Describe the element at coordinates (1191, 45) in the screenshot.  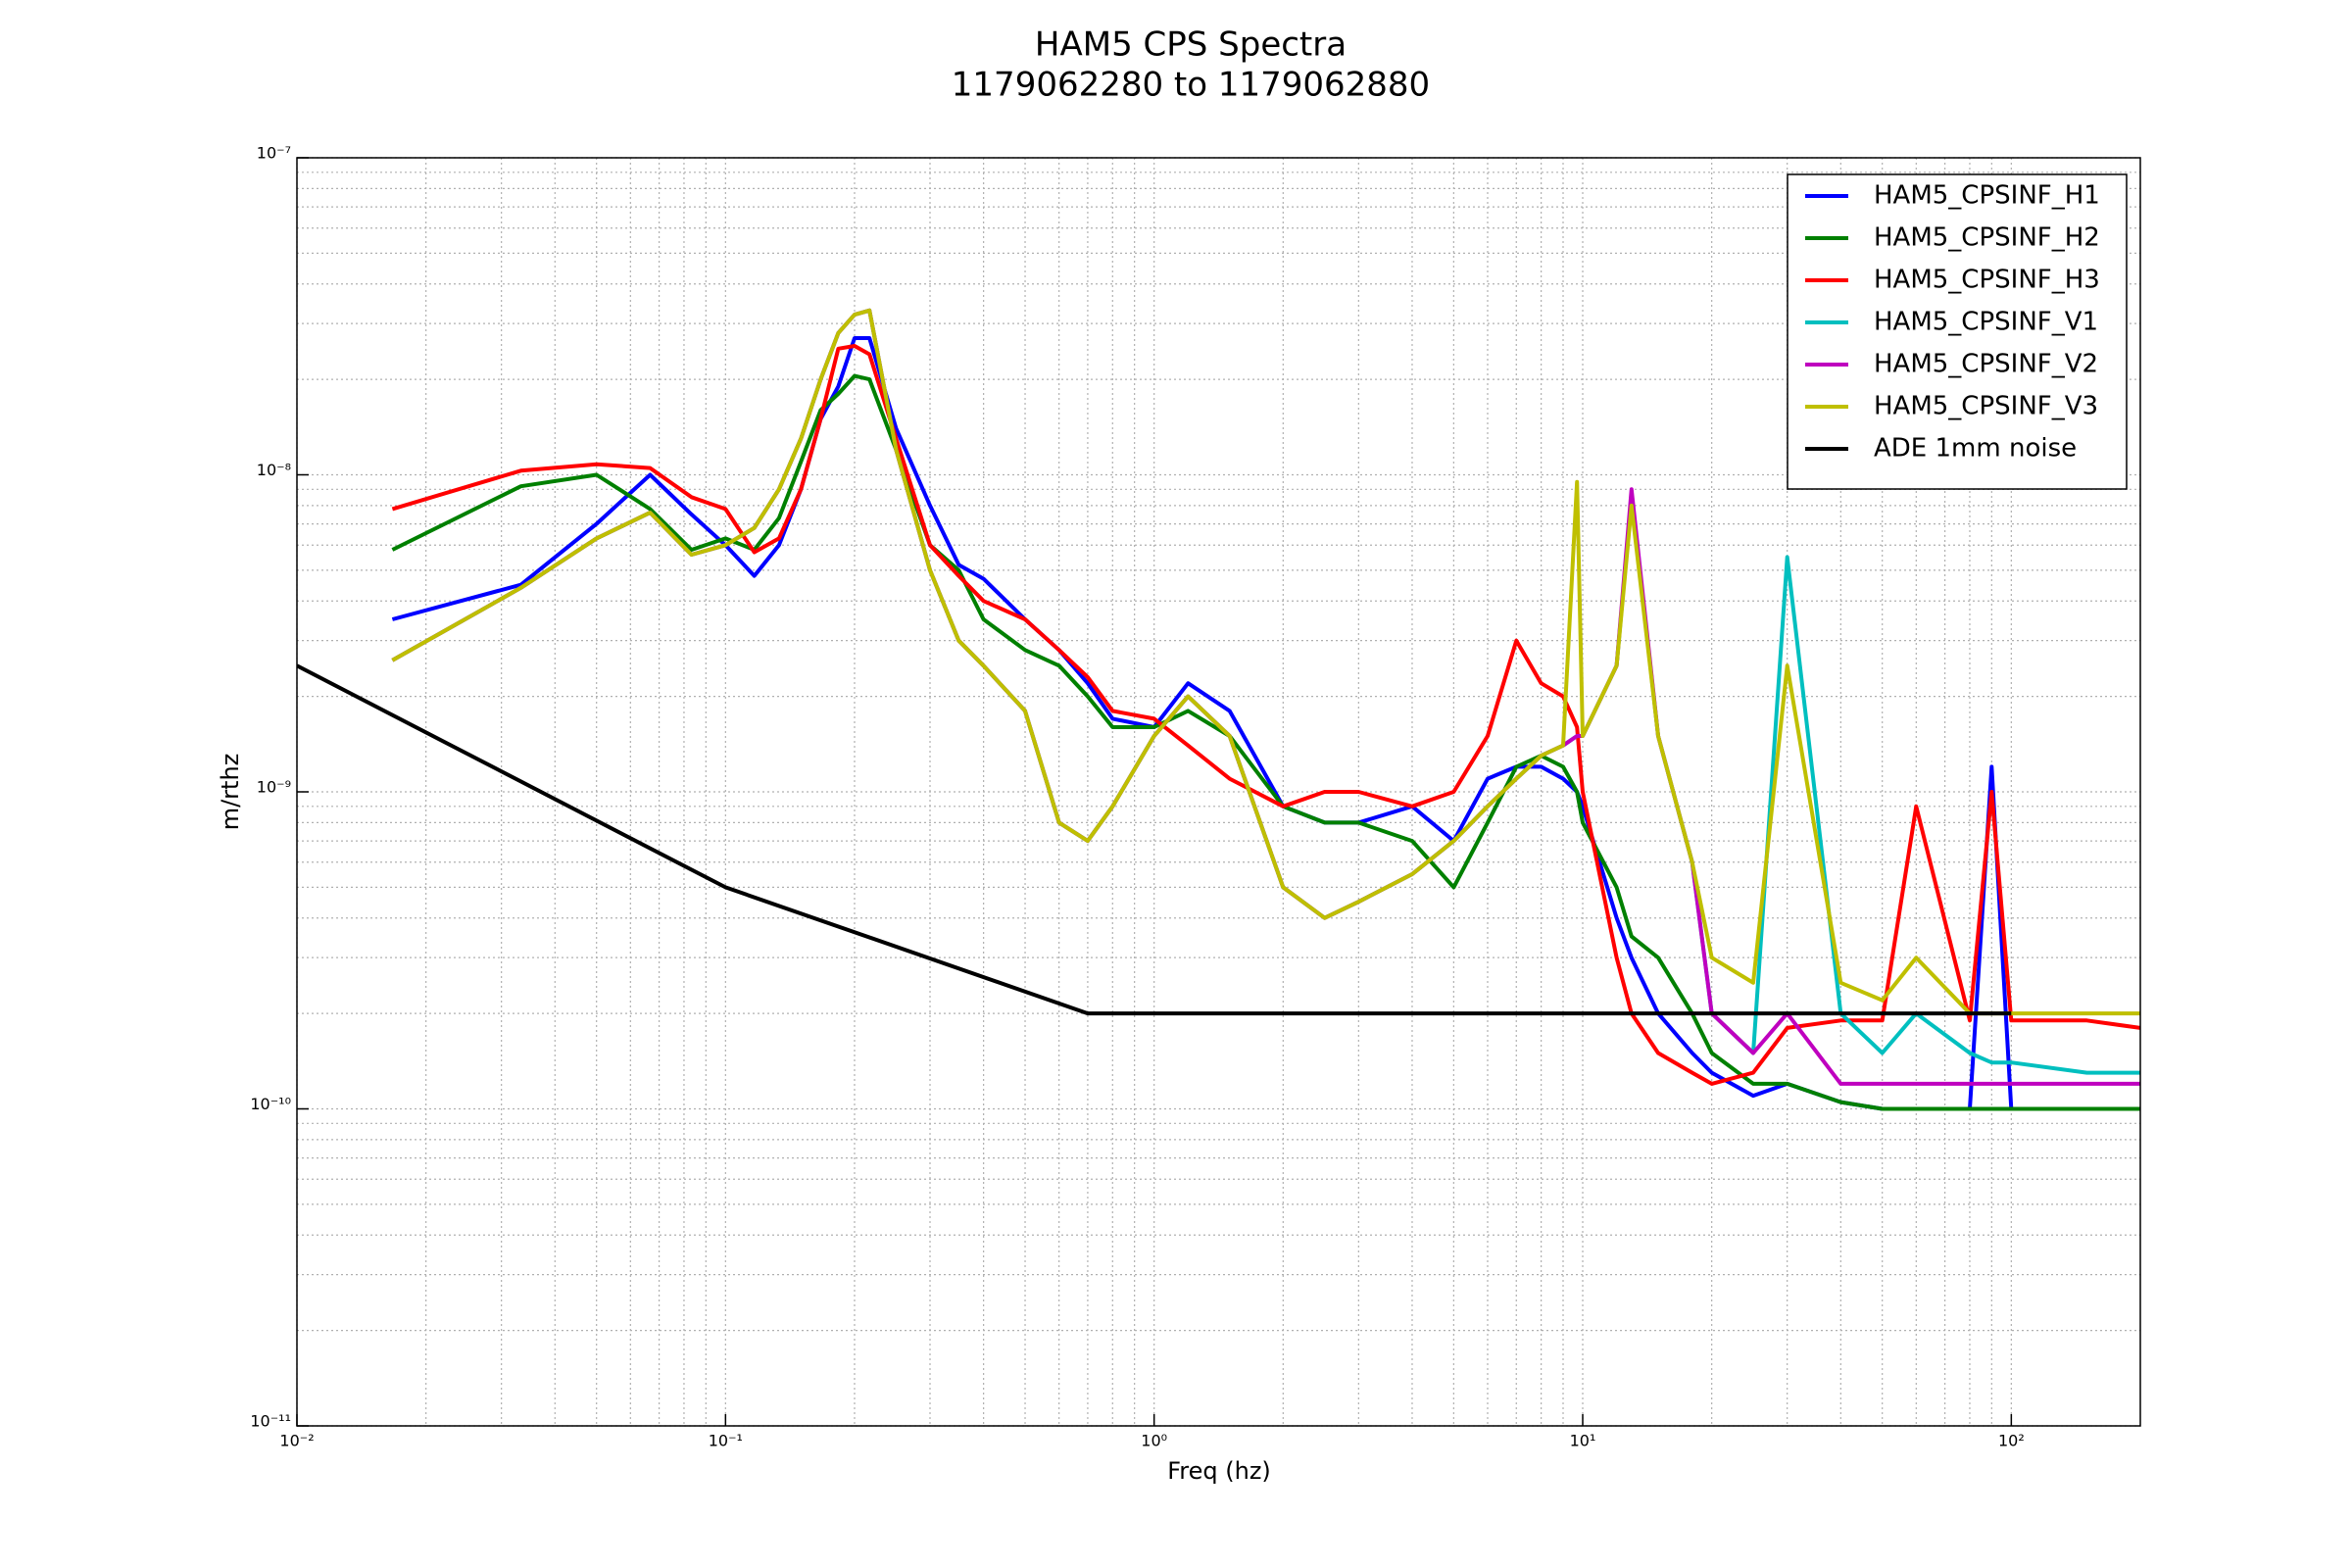
I see `chart-title: HAM5 CPS Spectra` at that location.